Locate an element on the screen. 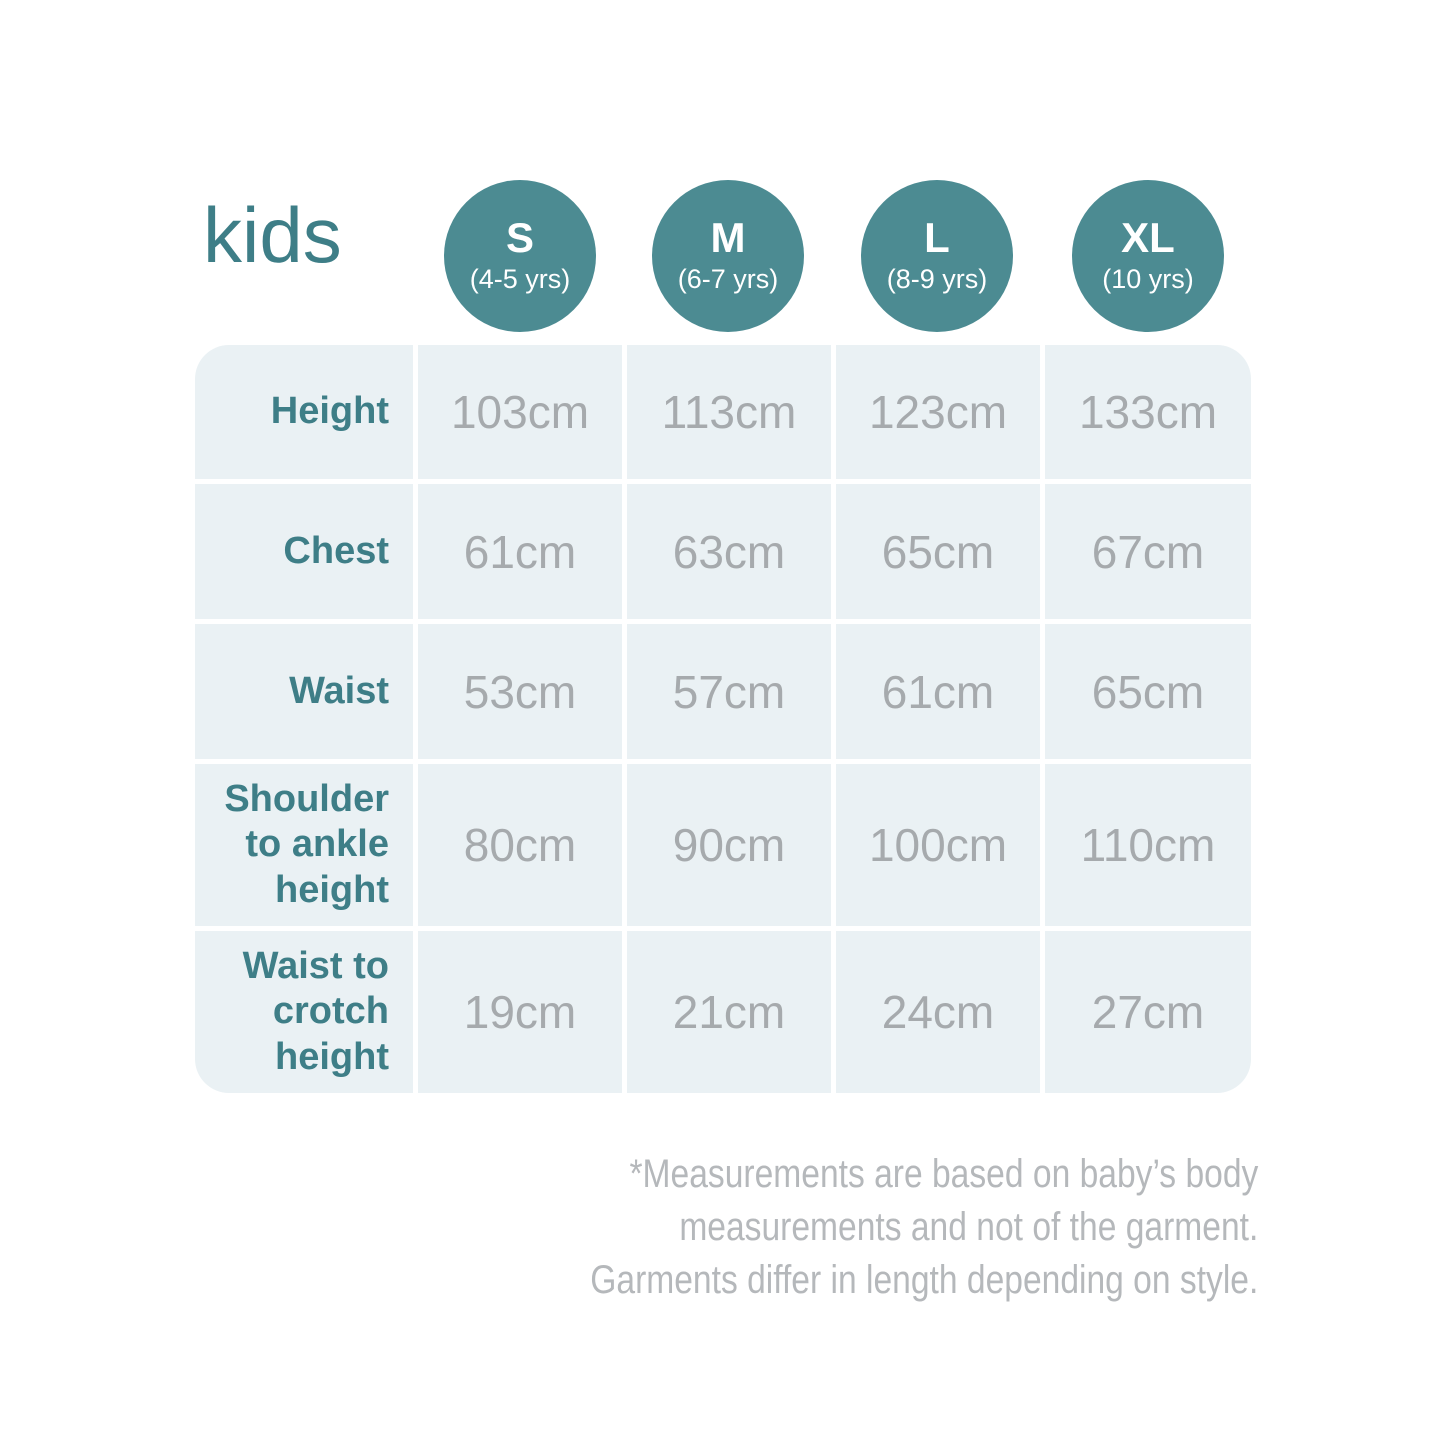  size-badge-s-age: (4-5 yrs) is located at coordinates (520, 279).